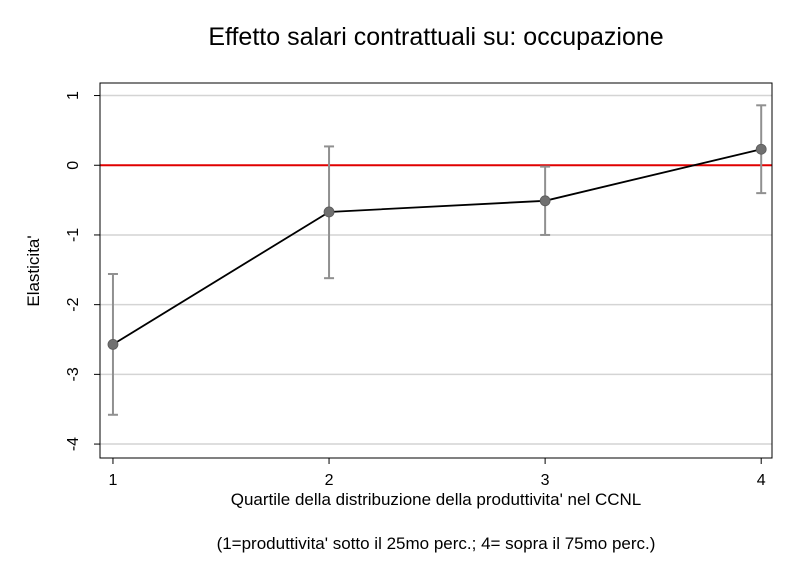  What do you see at coordinates (73, 165) in the screenshot?
I see `y-tick-label: 0` at bounding box center [73, 165].